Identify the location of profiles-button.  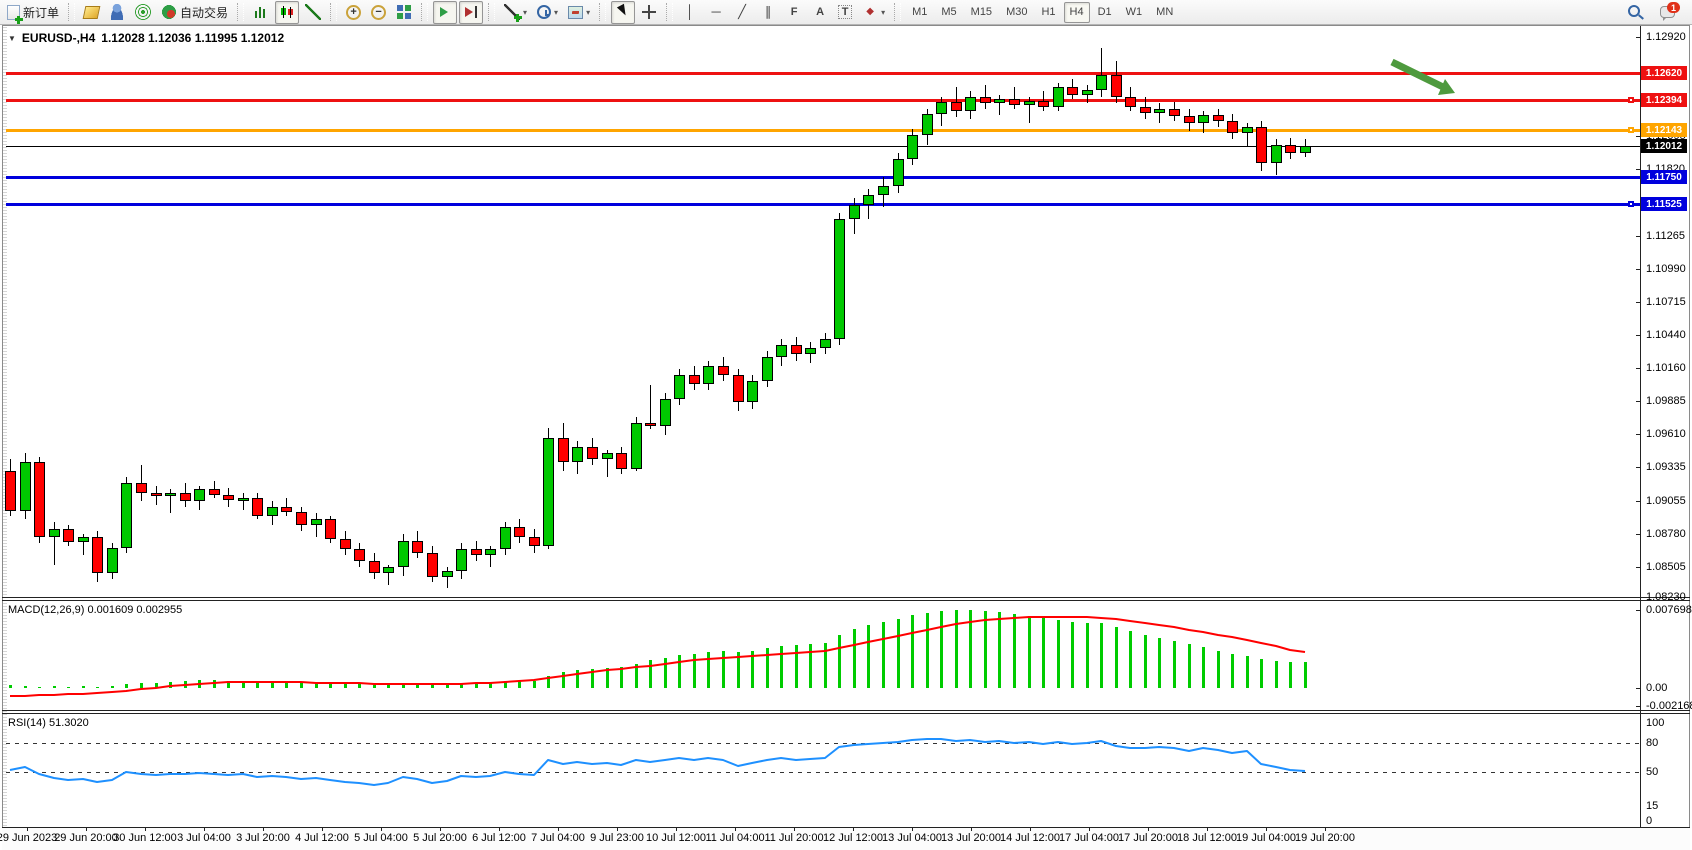
(117, 12).